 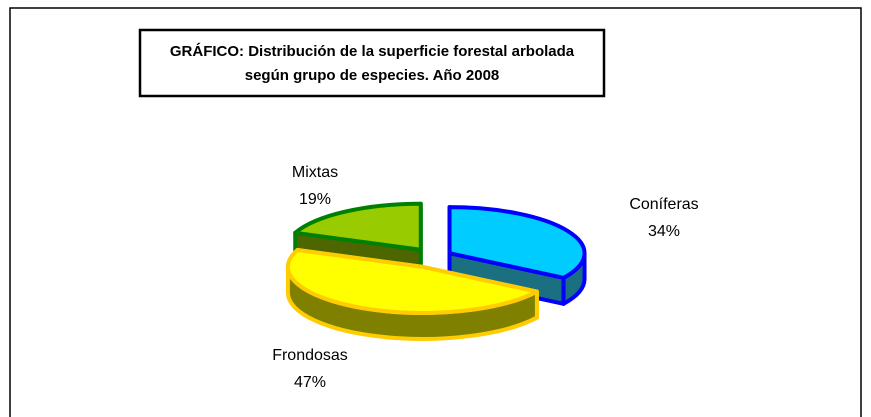 I want to click on slice-value-label: 34%, so click(x=664, y=231).